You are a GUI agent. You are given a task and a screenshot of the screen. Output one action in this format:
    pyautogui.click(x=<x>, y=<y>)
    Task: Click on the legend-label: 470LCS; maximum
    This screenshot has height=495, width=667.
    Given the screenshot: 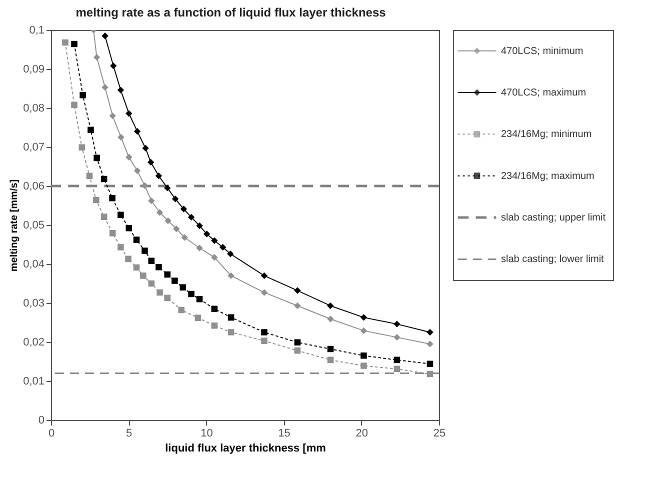 What is the action you would take?
    pyautogui.click(x=543, y=93)
    